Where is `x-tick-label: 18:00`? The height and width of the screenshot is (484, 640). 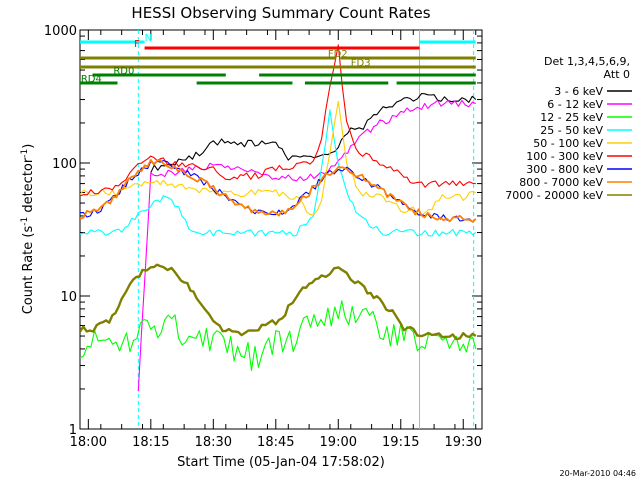 x-tick-label: 18:00 is located at coordinates (88, 442).